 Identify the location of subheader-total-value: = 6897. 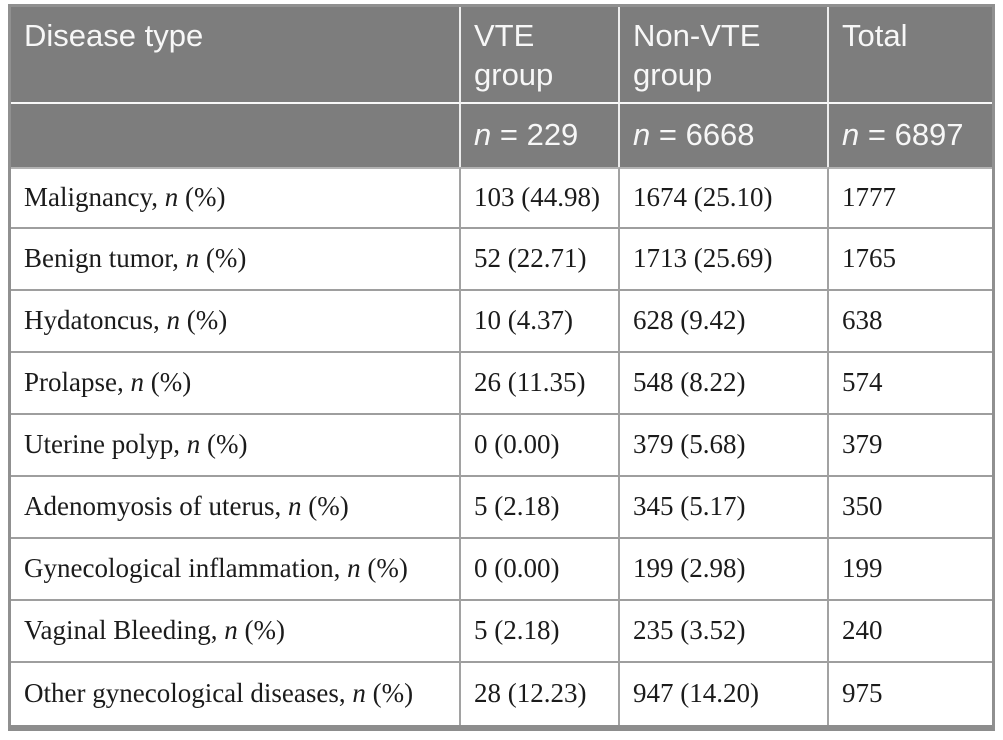
(911, 134).